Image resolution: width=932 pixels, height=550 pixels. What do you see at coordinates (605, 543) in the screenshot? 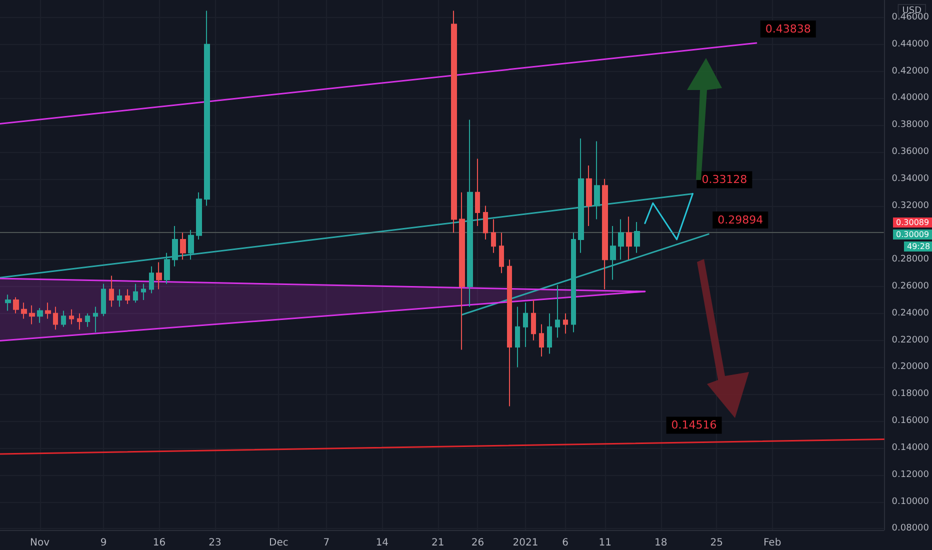
I see `x-tick-label: 11` at bounding box center [605, 543].